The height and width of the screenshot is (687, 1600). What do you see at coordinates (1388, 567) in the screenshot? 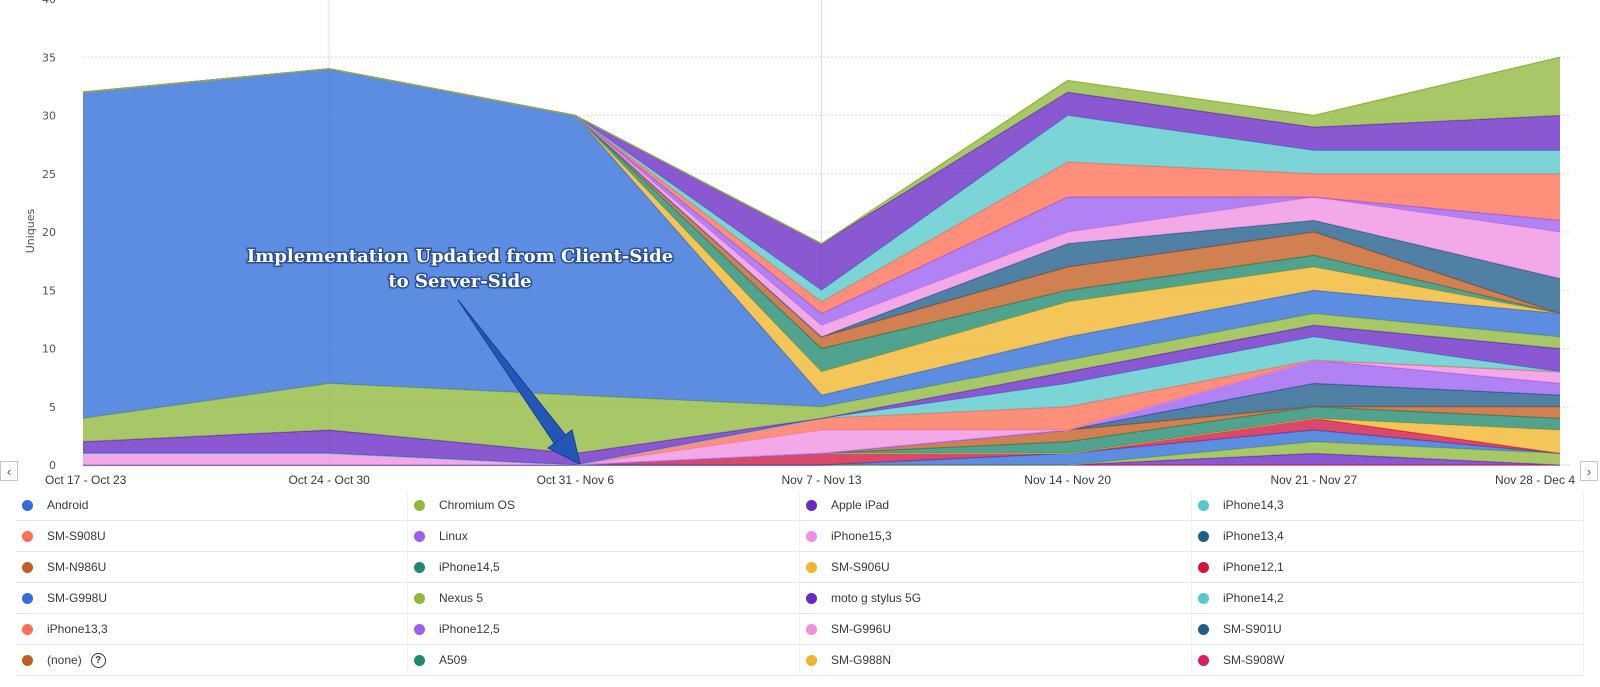
I see `legend-item: iPhone12,1` at bounding box center [1388, 567].